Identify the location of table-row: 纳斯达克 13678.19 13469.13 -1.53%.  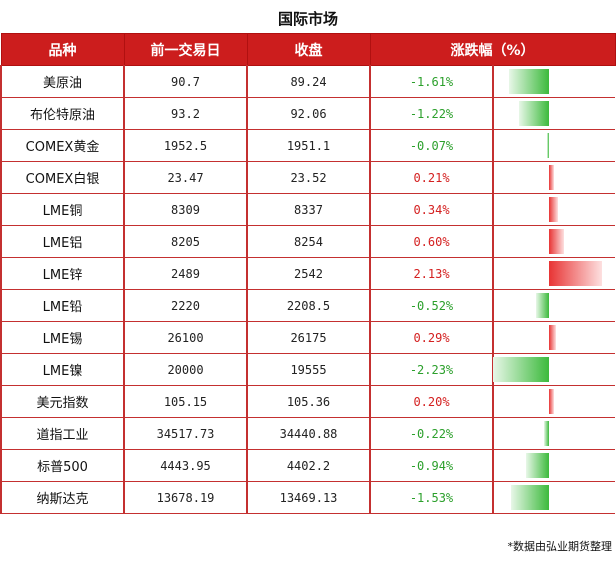
(307, 497).